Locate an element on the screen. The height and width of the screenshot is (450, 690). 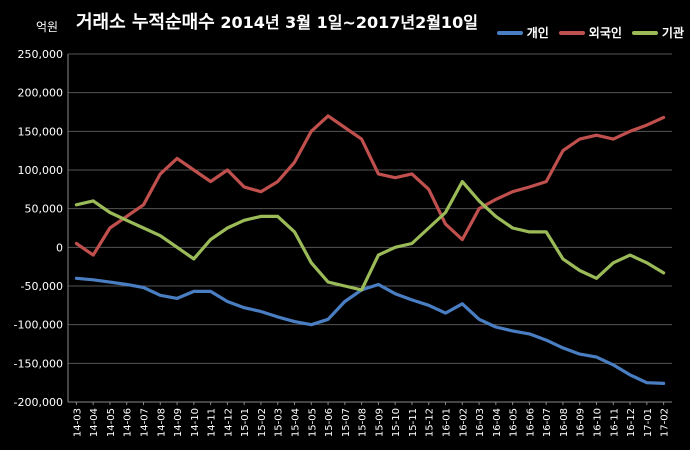
y-tick-label: 50,000 is located at coordinates (44, 209).